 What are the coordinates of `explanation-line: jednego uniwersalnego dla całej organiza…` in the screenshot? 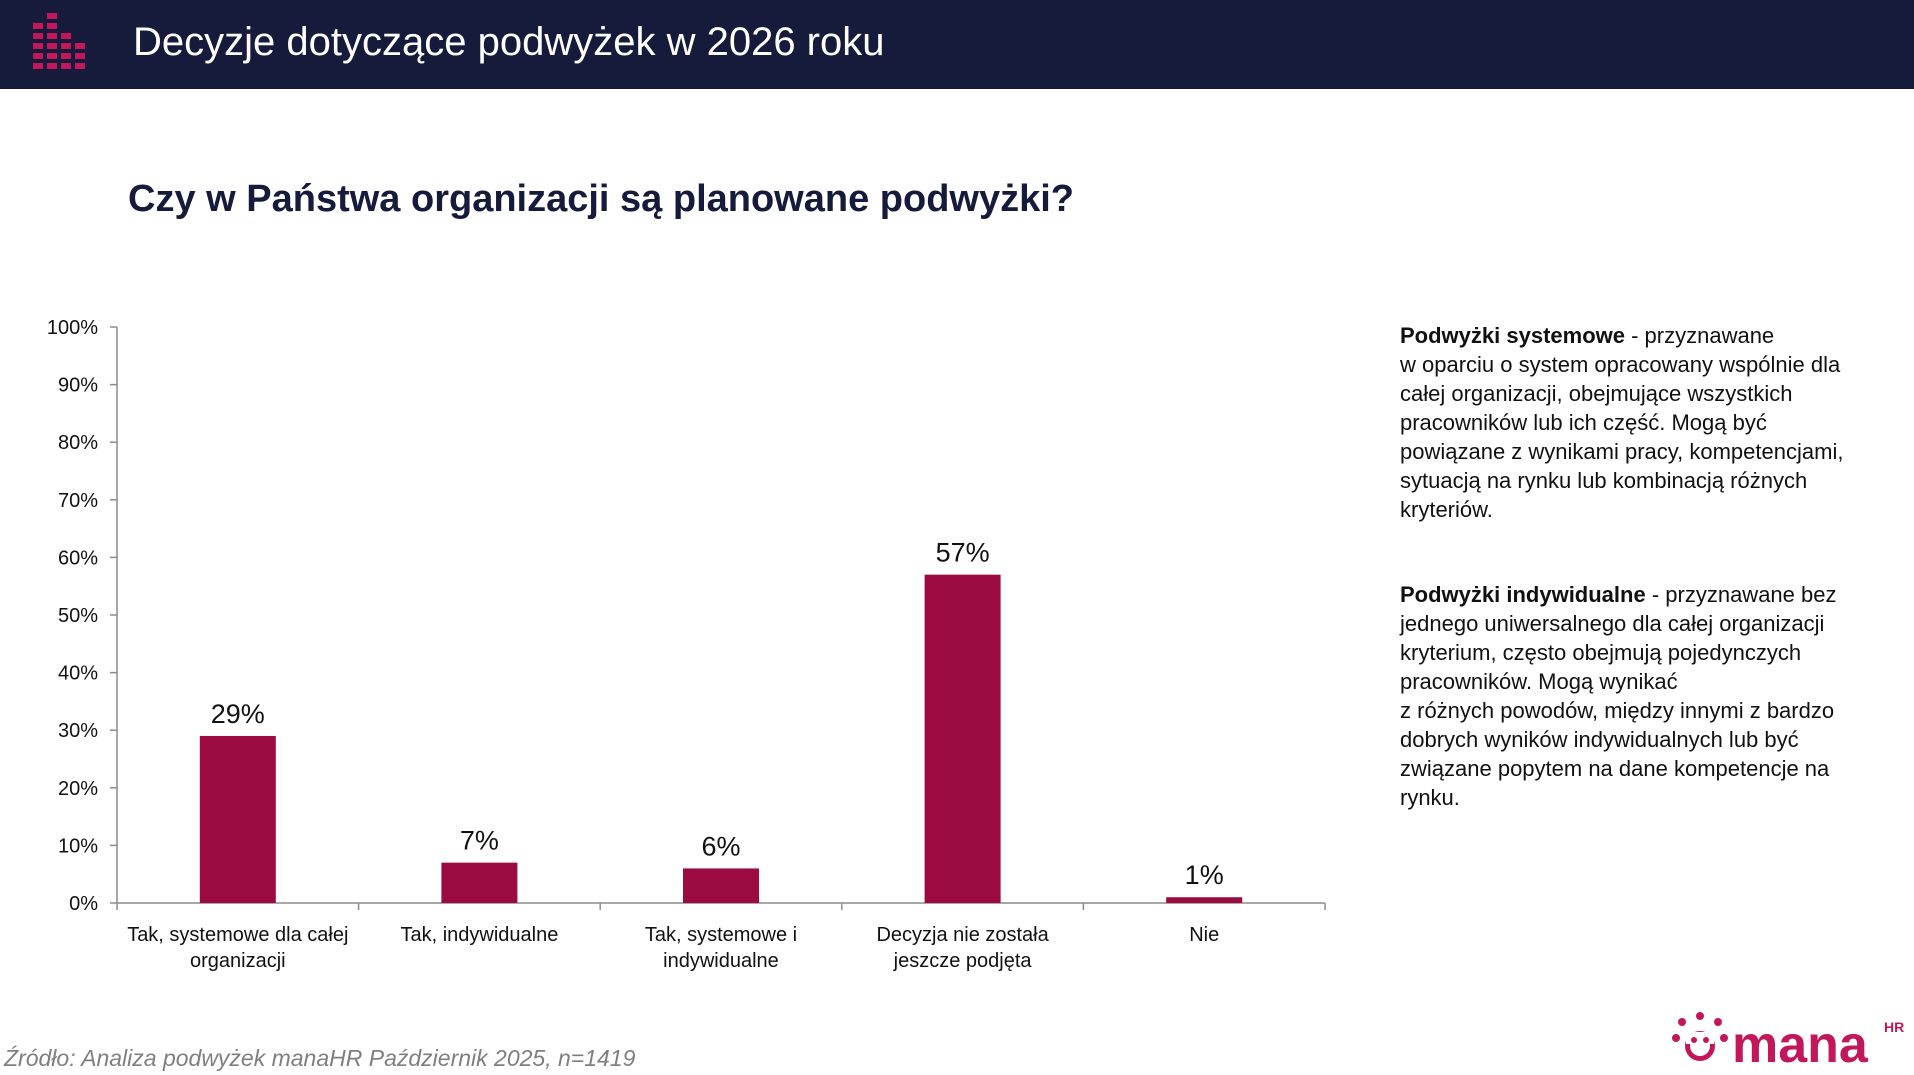 It's located at (1612, 623).